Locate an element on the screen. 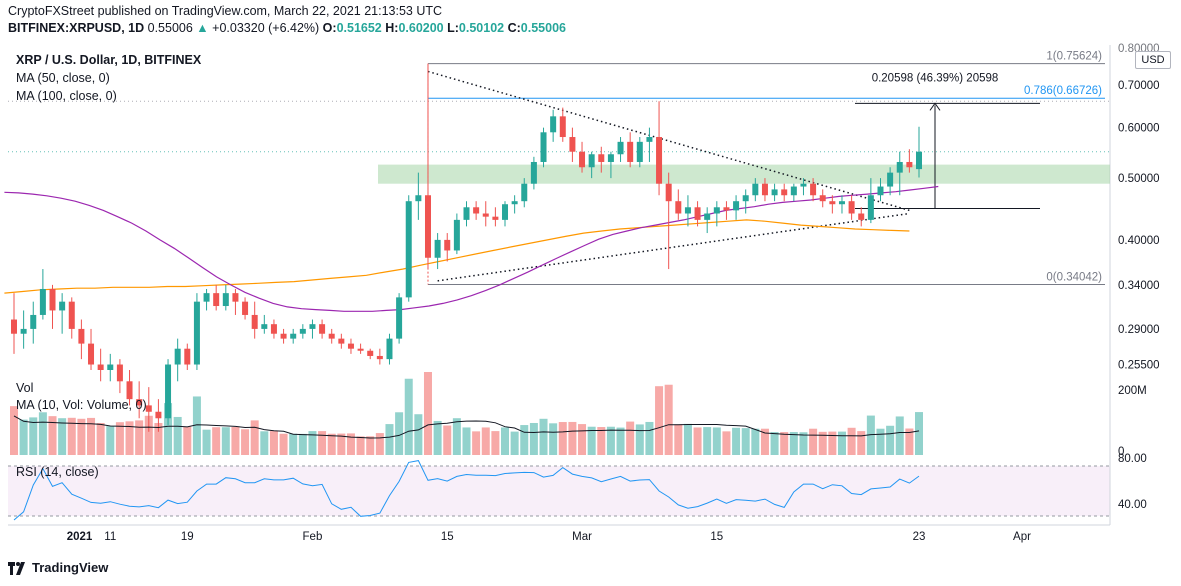  open-value: 0.51652 is located at coordinates (359, 28).